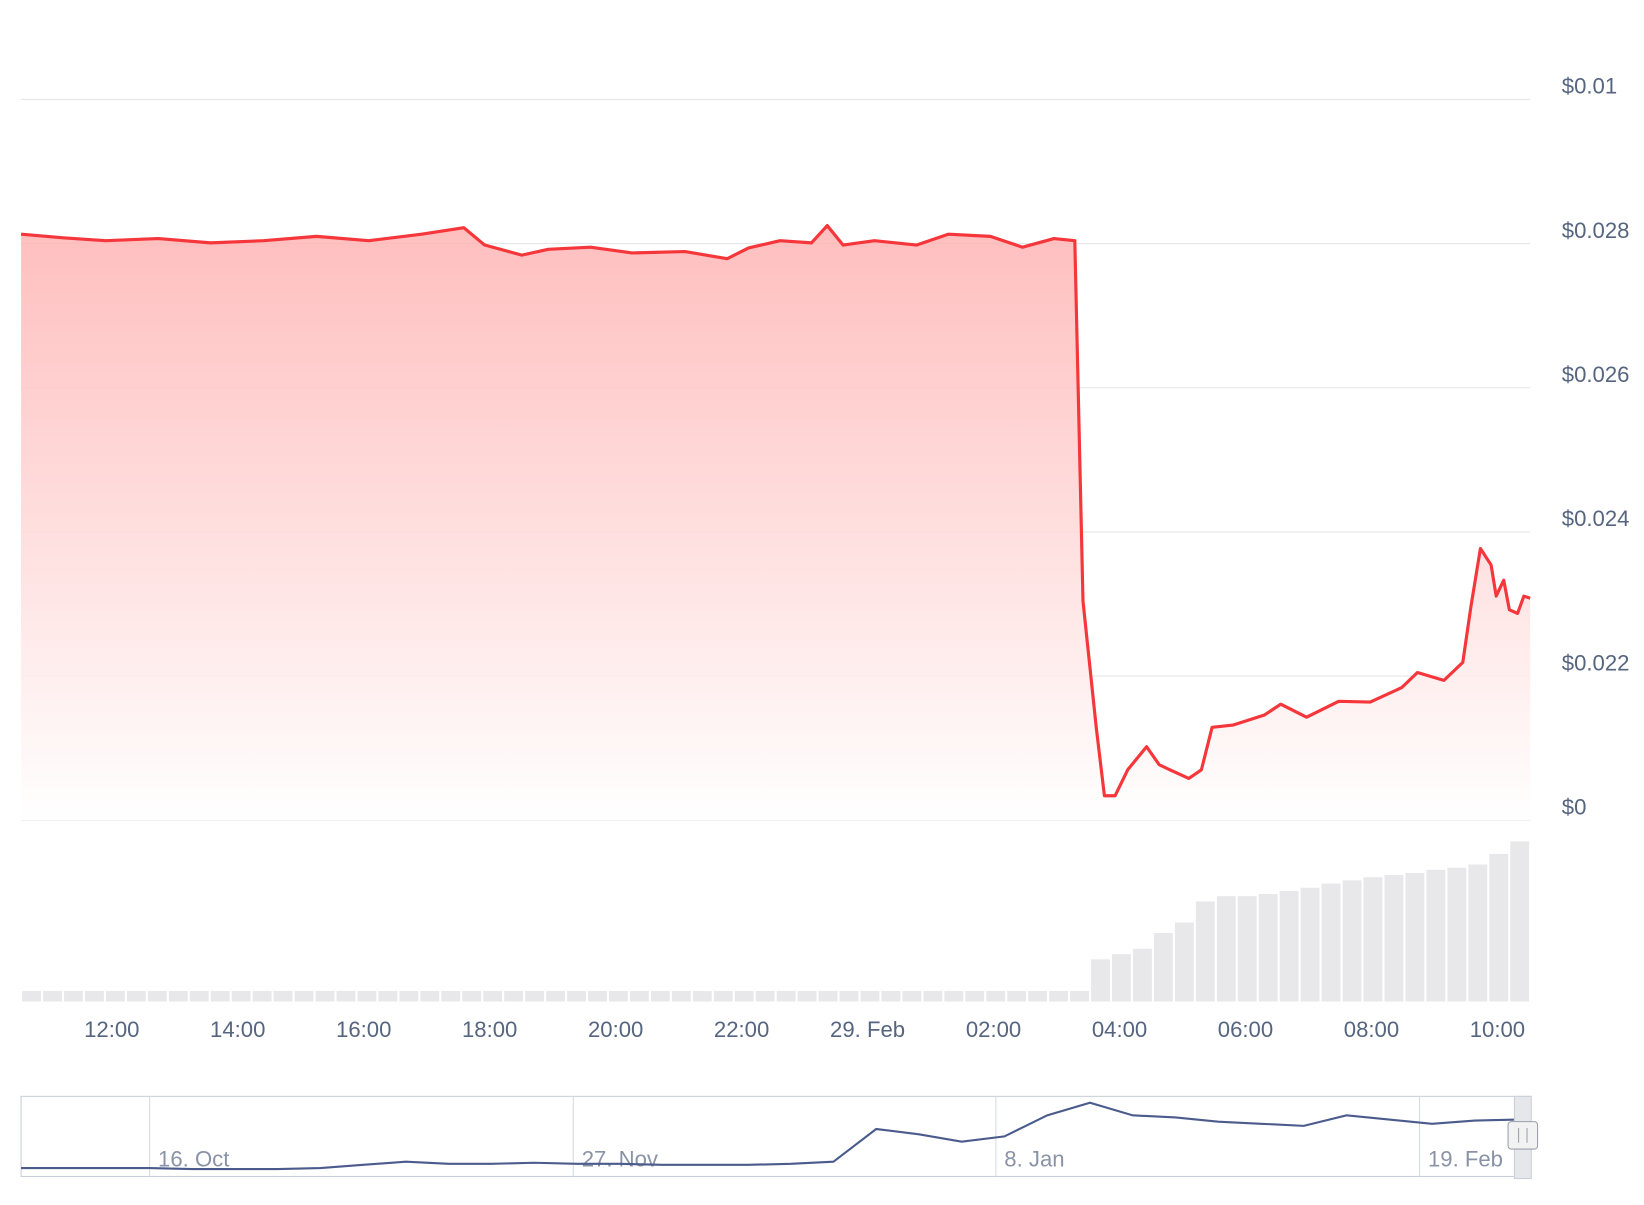 The width and height of the screenshot is (1644, 1205). I want to click on navigator-handle, so click(1523, 1137).